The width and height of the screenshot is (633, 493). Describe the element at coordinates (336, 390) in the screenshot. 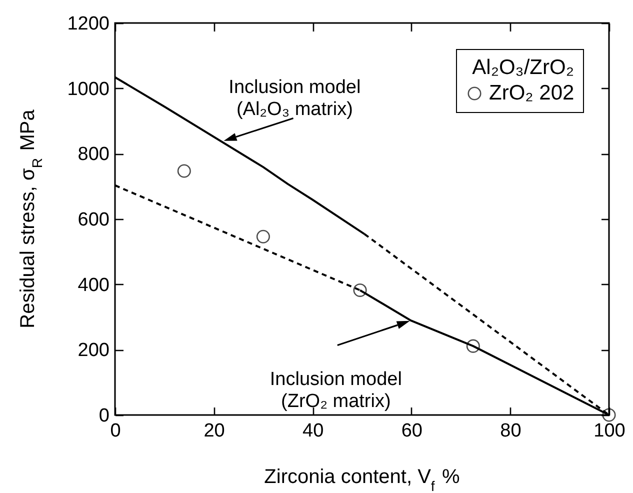

I see `annotation: Inclusion model (ZrO₂ matrix)` at that location.